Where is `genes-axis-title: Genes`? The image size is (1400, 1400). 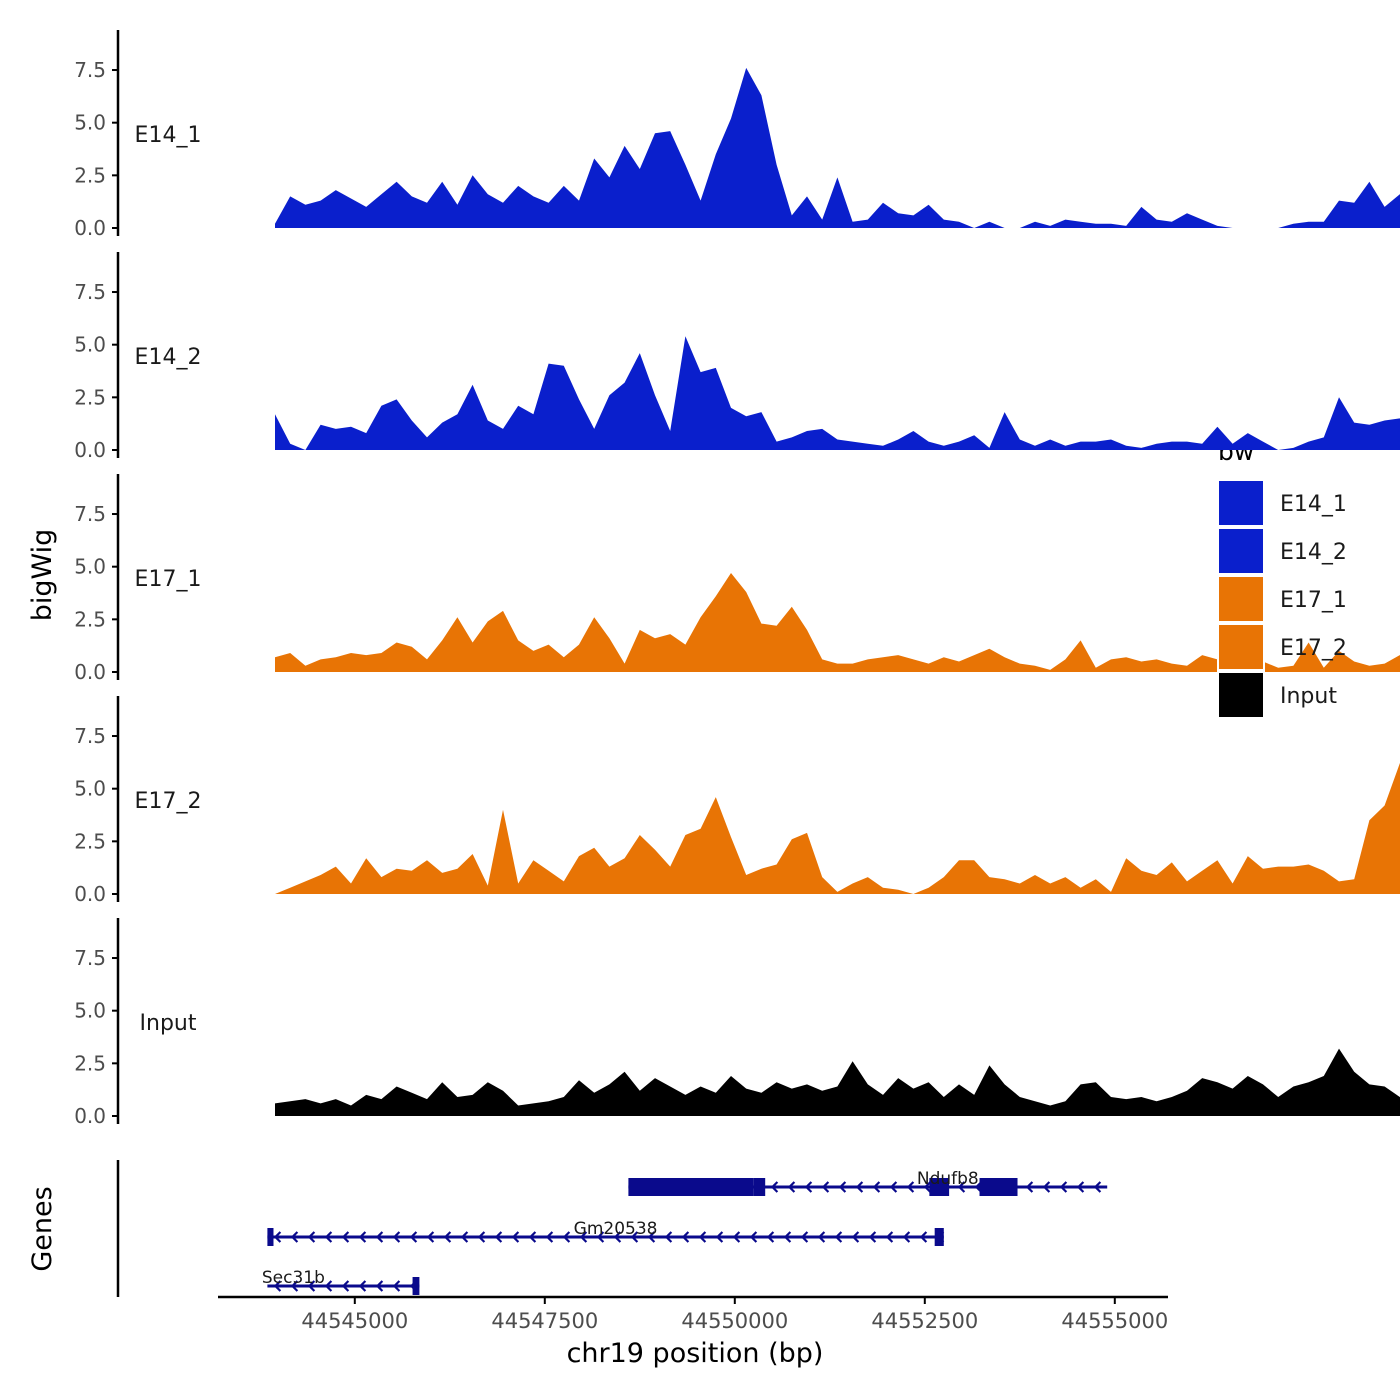 genes-axis-title: Genes is located at coordinates (42, 1228).